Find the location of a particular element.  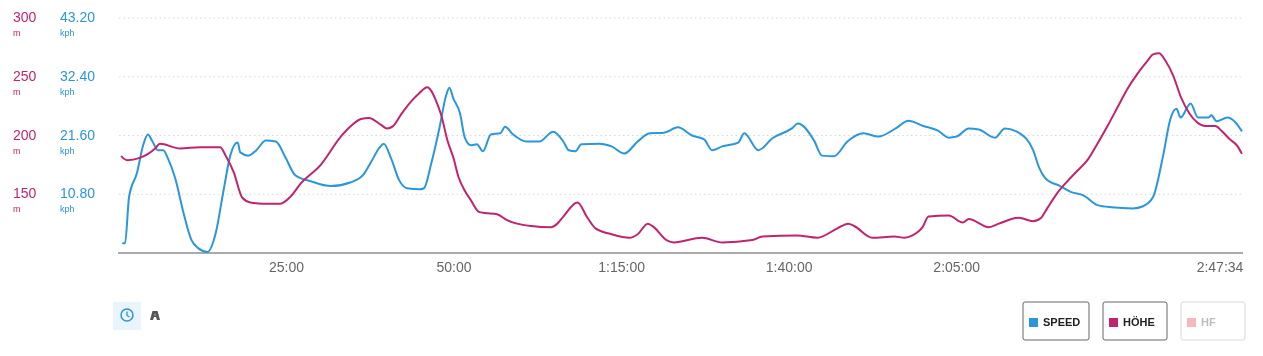

legend-label: HÖHE is located at coordinates (1139, 322).